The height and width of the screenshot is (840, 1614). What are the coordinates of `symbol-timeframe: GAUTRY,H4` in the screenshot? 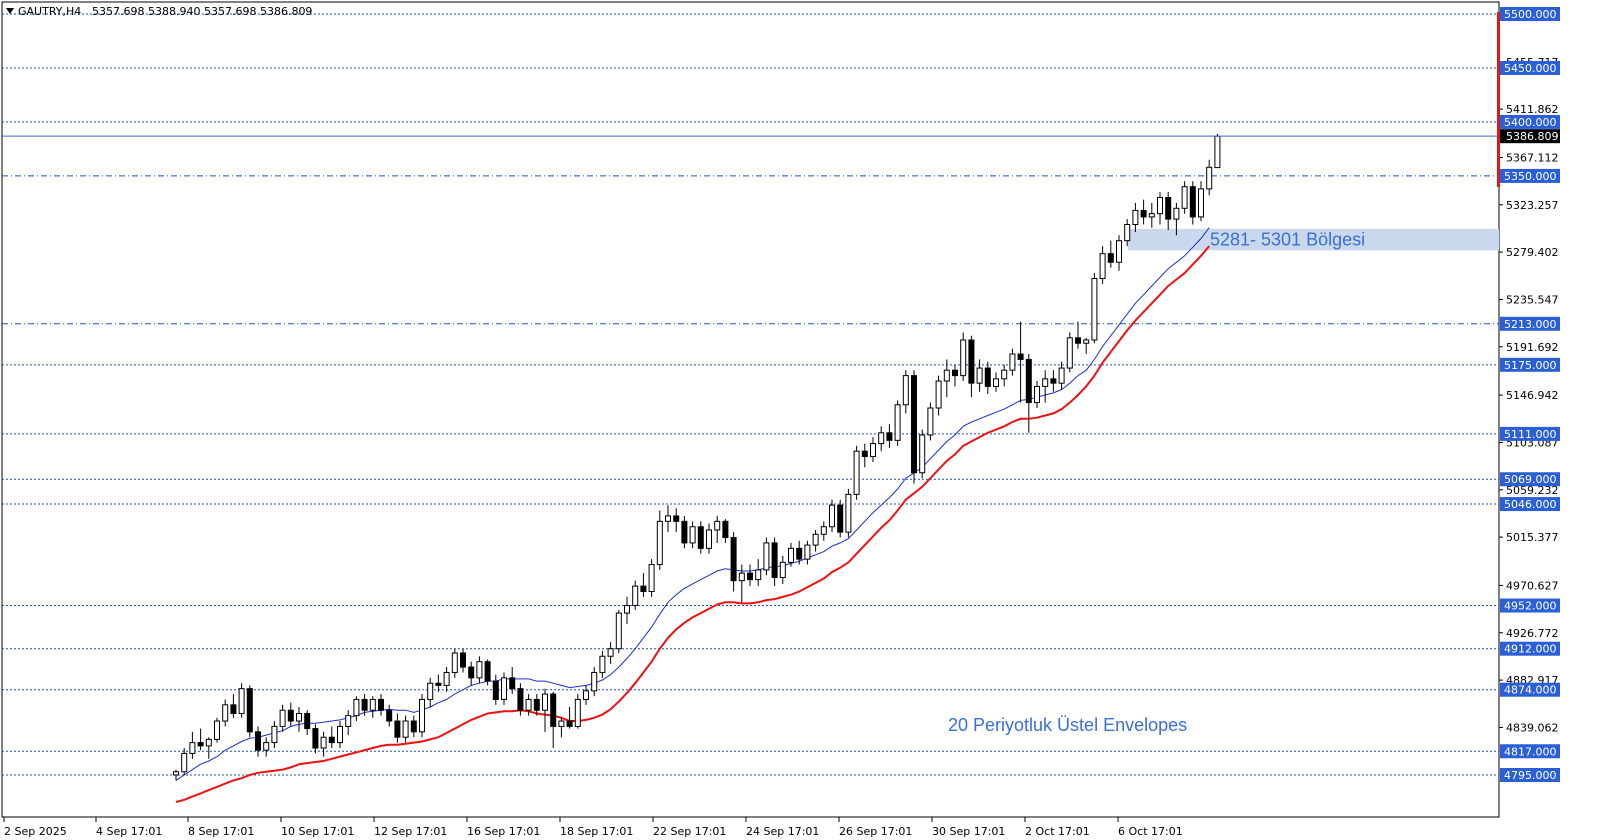 It's located at (49, 11).